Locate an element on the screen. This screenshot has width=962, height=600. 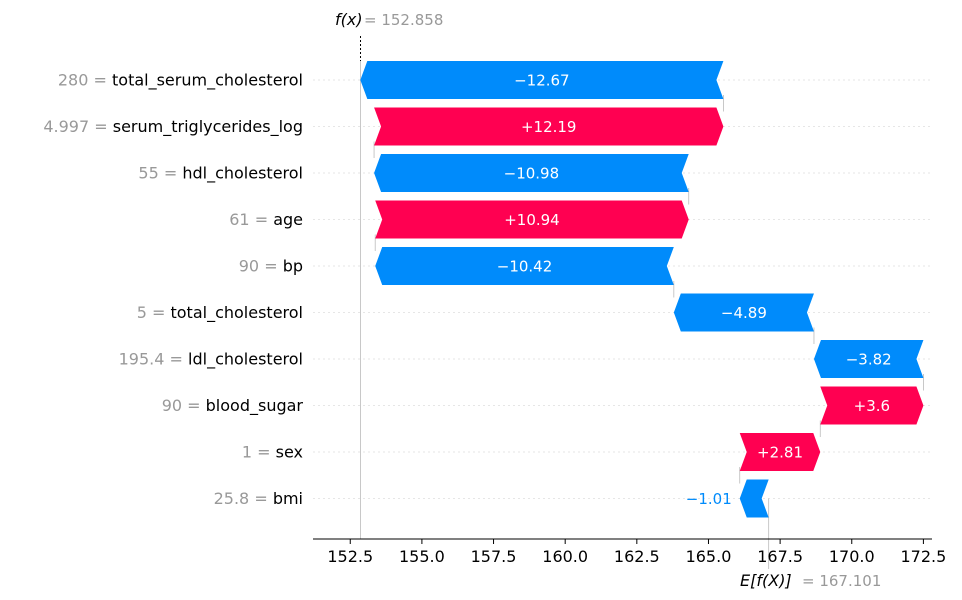
bar-value-label: +3.6 is located at coordinates (872, 406).